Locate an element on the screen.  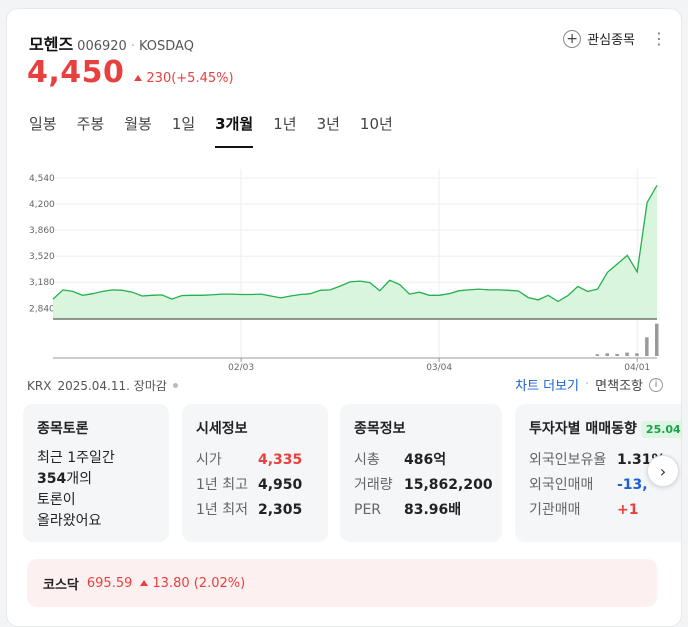
stock-code: 006920 is located at coordinates (102, 46).